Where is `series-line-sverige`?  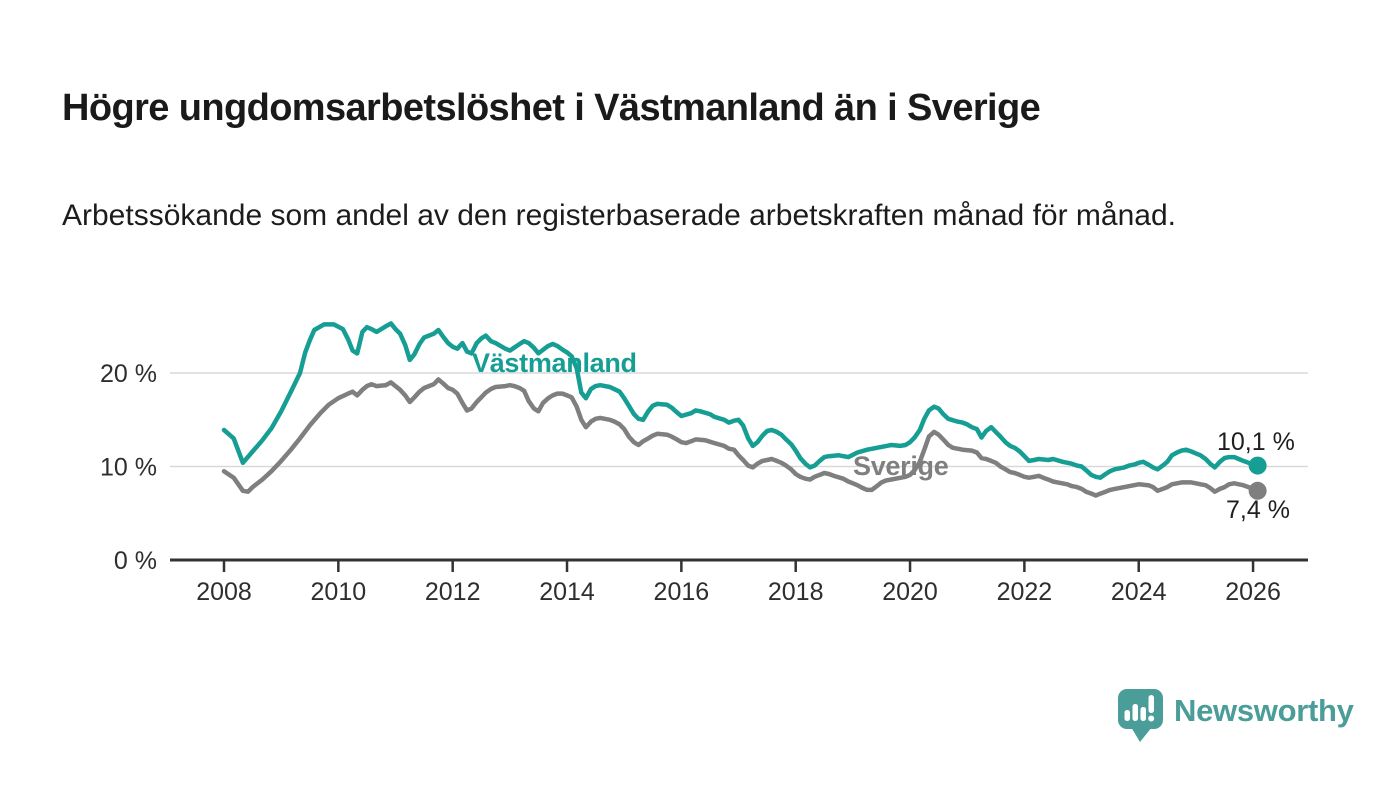
series-line-sverige is located at coordinates (740, 437).